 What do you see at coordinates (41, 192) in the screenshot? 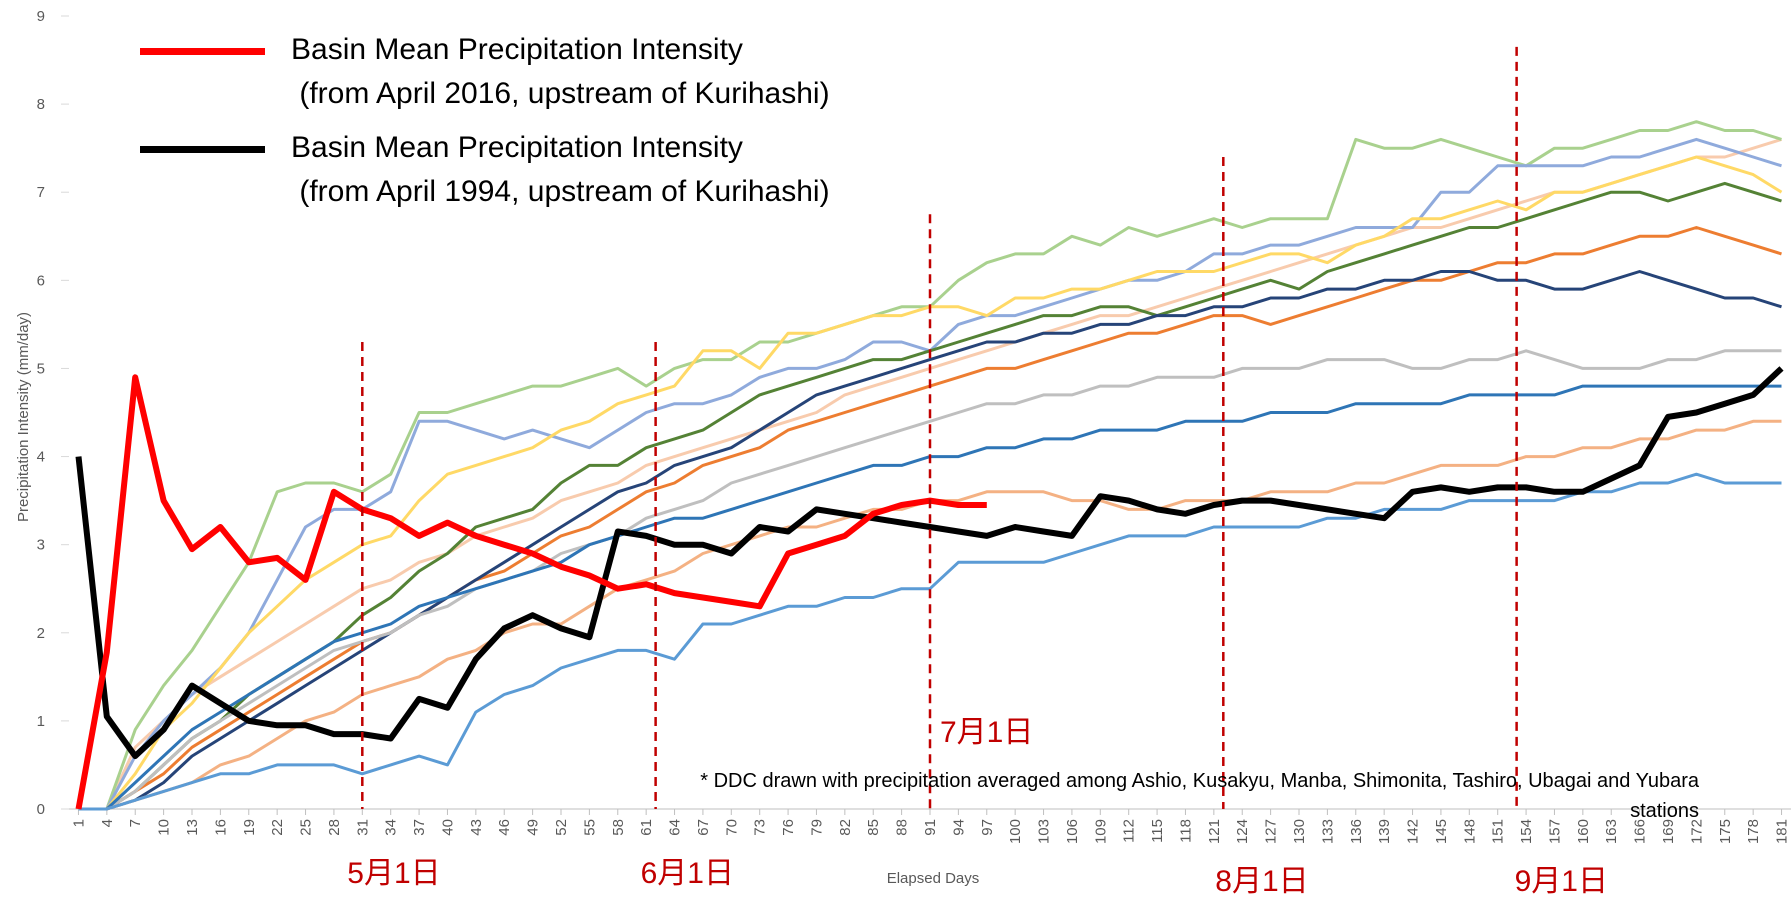
I see `y-tick-label: 7` at bounding box center [41, 192].